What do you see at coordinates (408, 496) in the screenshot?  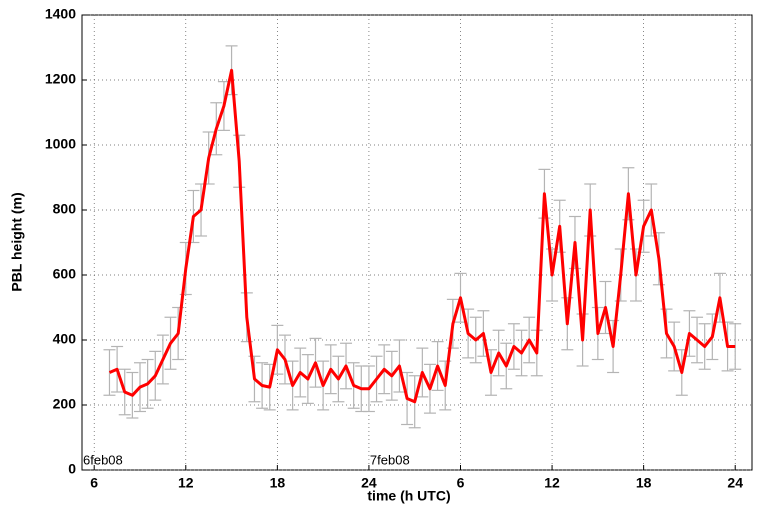 I see `x-axis-label: time (h UTC)` at bounding box center [408, 496].